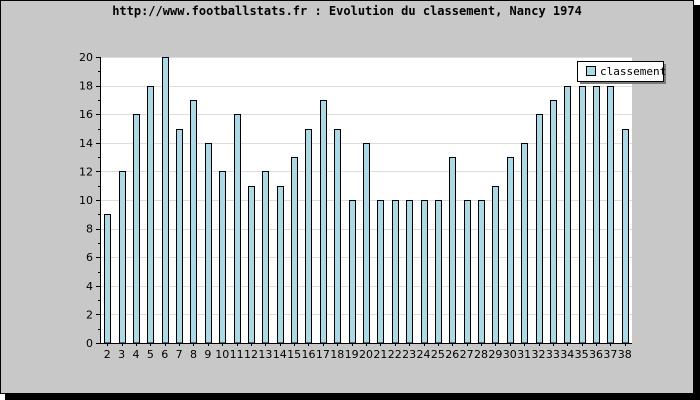  Describe the element at coordinates (89, 257) in the screenshot. I see `y-tick-label: 6` at that location.